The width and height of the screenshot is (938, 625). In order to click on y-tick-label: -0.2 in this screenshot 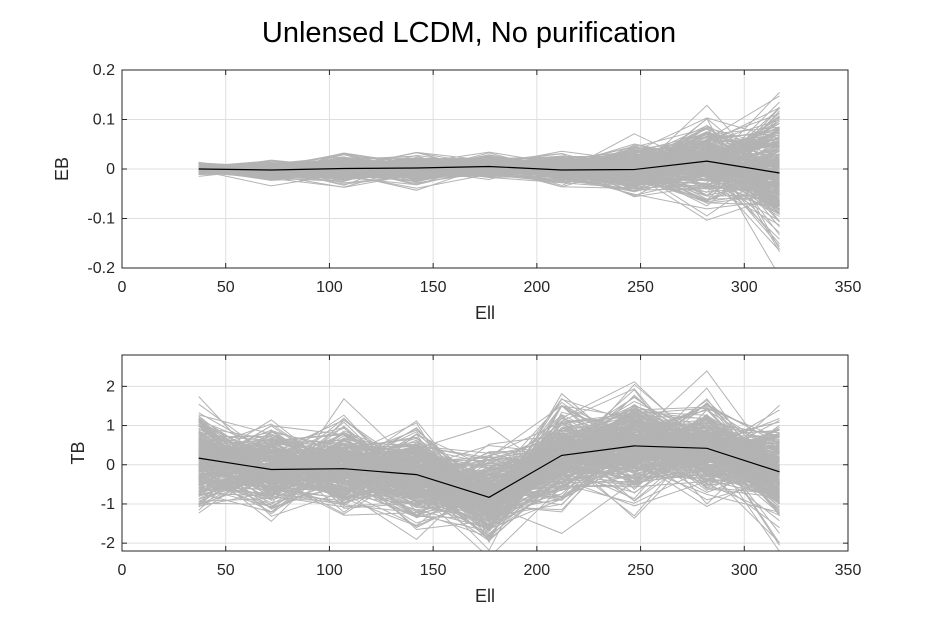, I will do `click(101, 268)`.